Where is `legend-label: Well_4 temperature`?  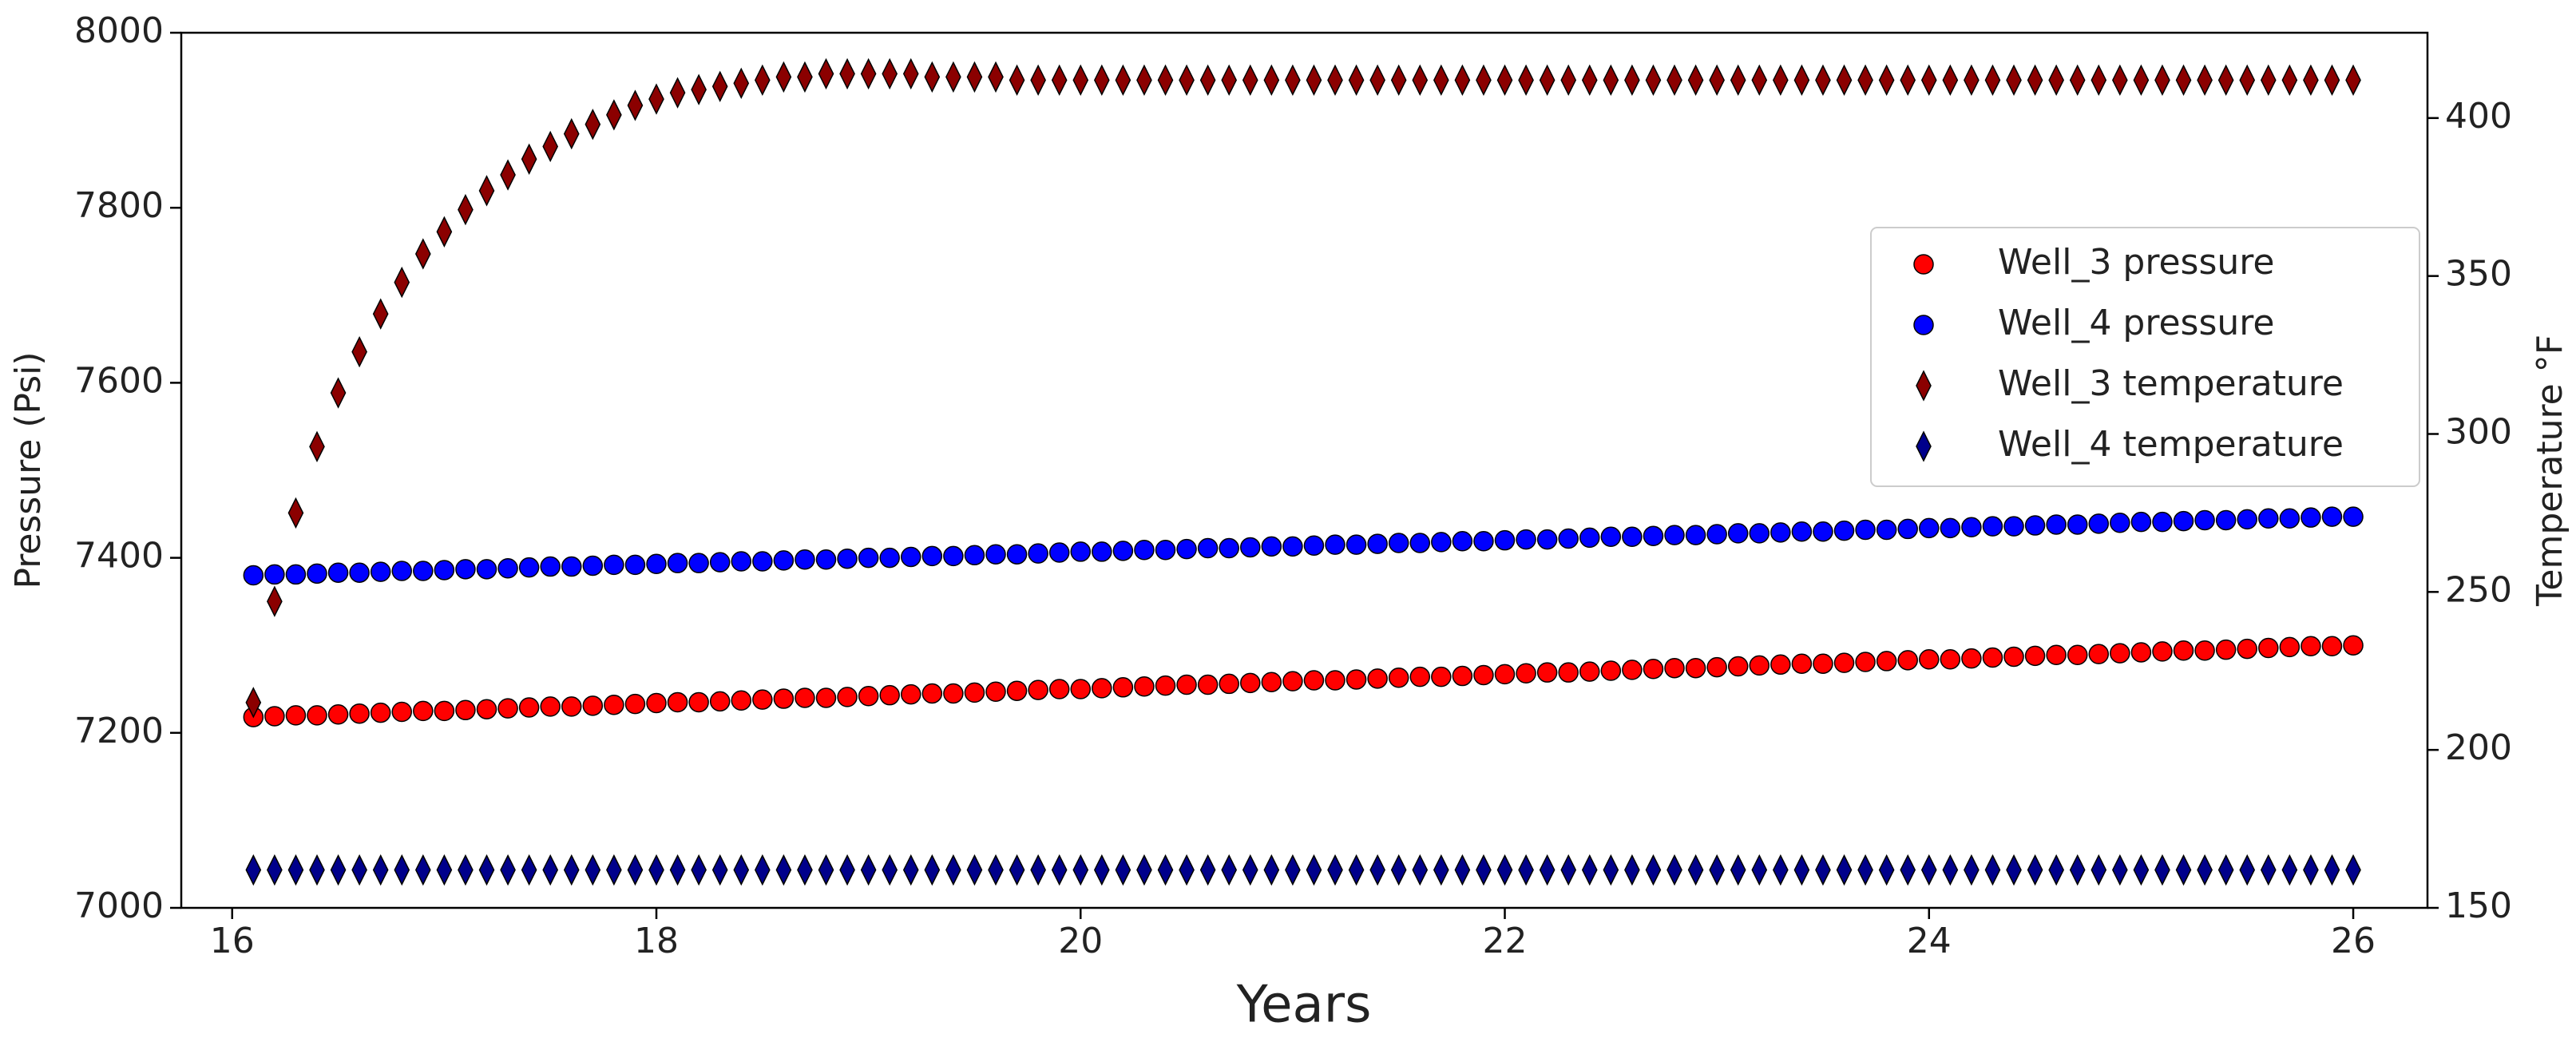
legend-label: Well_4 temperature is located at coordinates (2171, 444).